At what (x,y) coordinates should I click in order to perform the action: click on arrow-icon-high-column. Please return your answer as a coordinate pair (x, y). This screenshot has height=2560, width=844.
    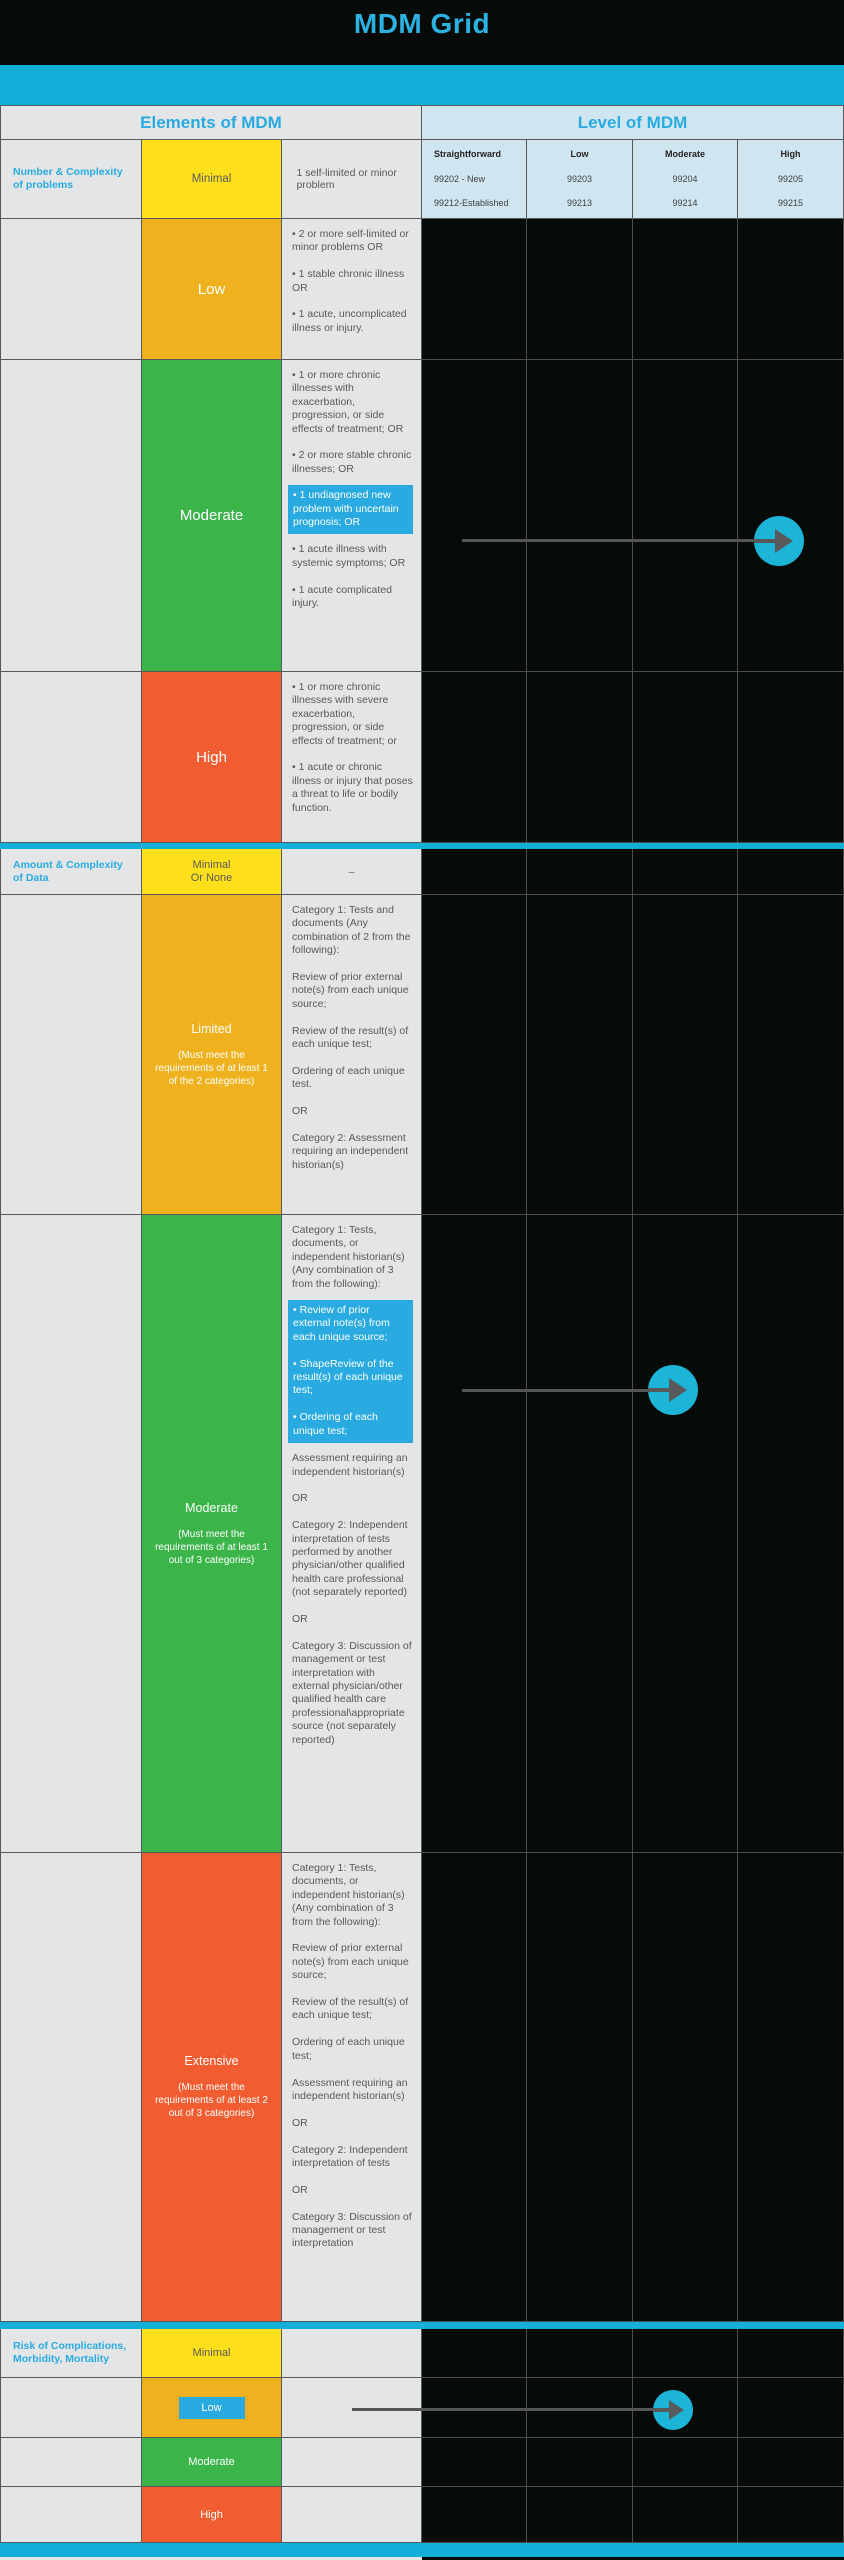
    Looking at the image, I should click on (779, 541).